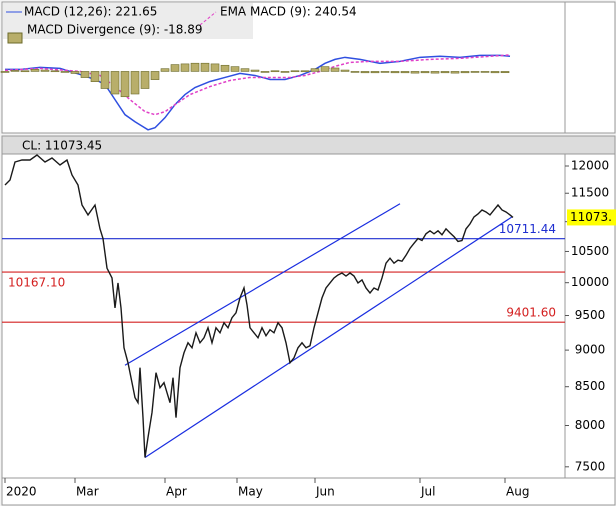  What do you see at coordinates (590, 67) in the screenshot?
I see `macd-axis` at bounding box center [590, 67].